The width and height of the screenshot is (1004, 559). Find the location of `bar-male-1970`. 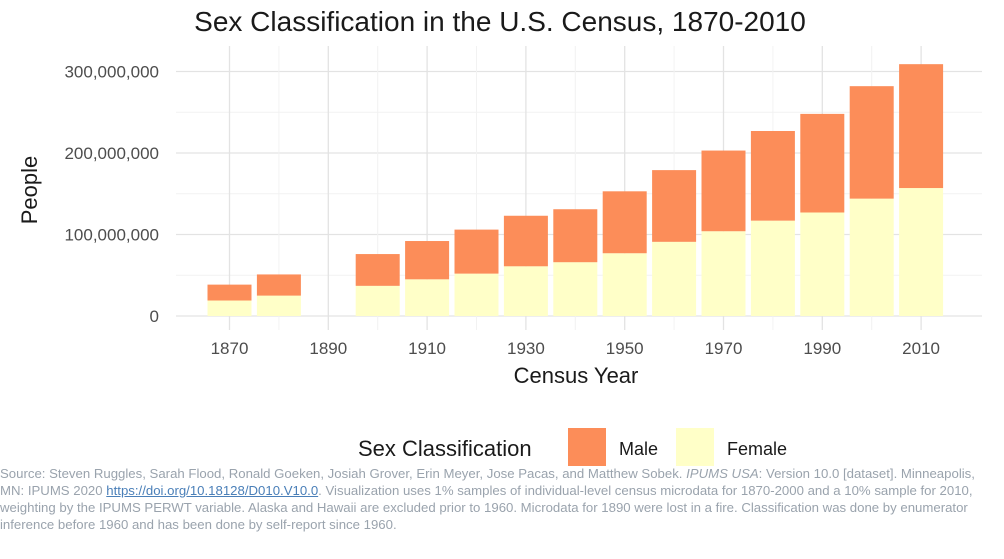

bar-male-1970 is located at coordinates (723, 191).